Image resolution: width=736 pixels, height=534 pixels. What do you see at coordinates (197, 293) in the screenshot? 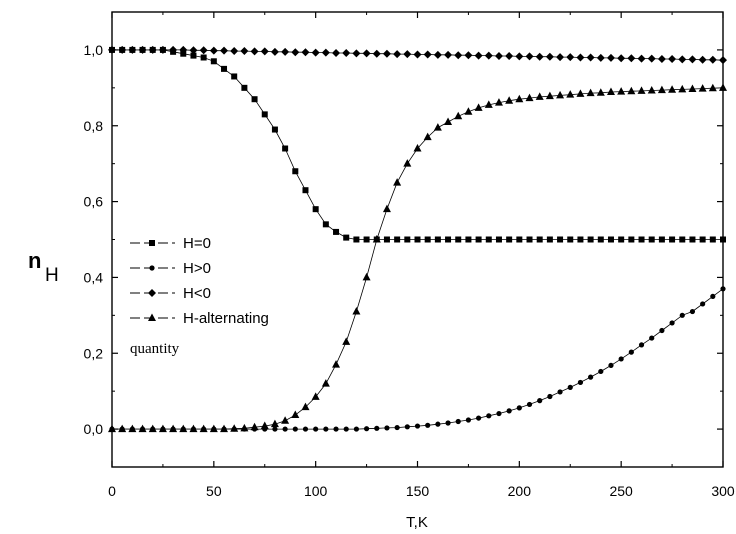
I see `legend-label-hlt0: H<0` at bounding box center [197, 293].